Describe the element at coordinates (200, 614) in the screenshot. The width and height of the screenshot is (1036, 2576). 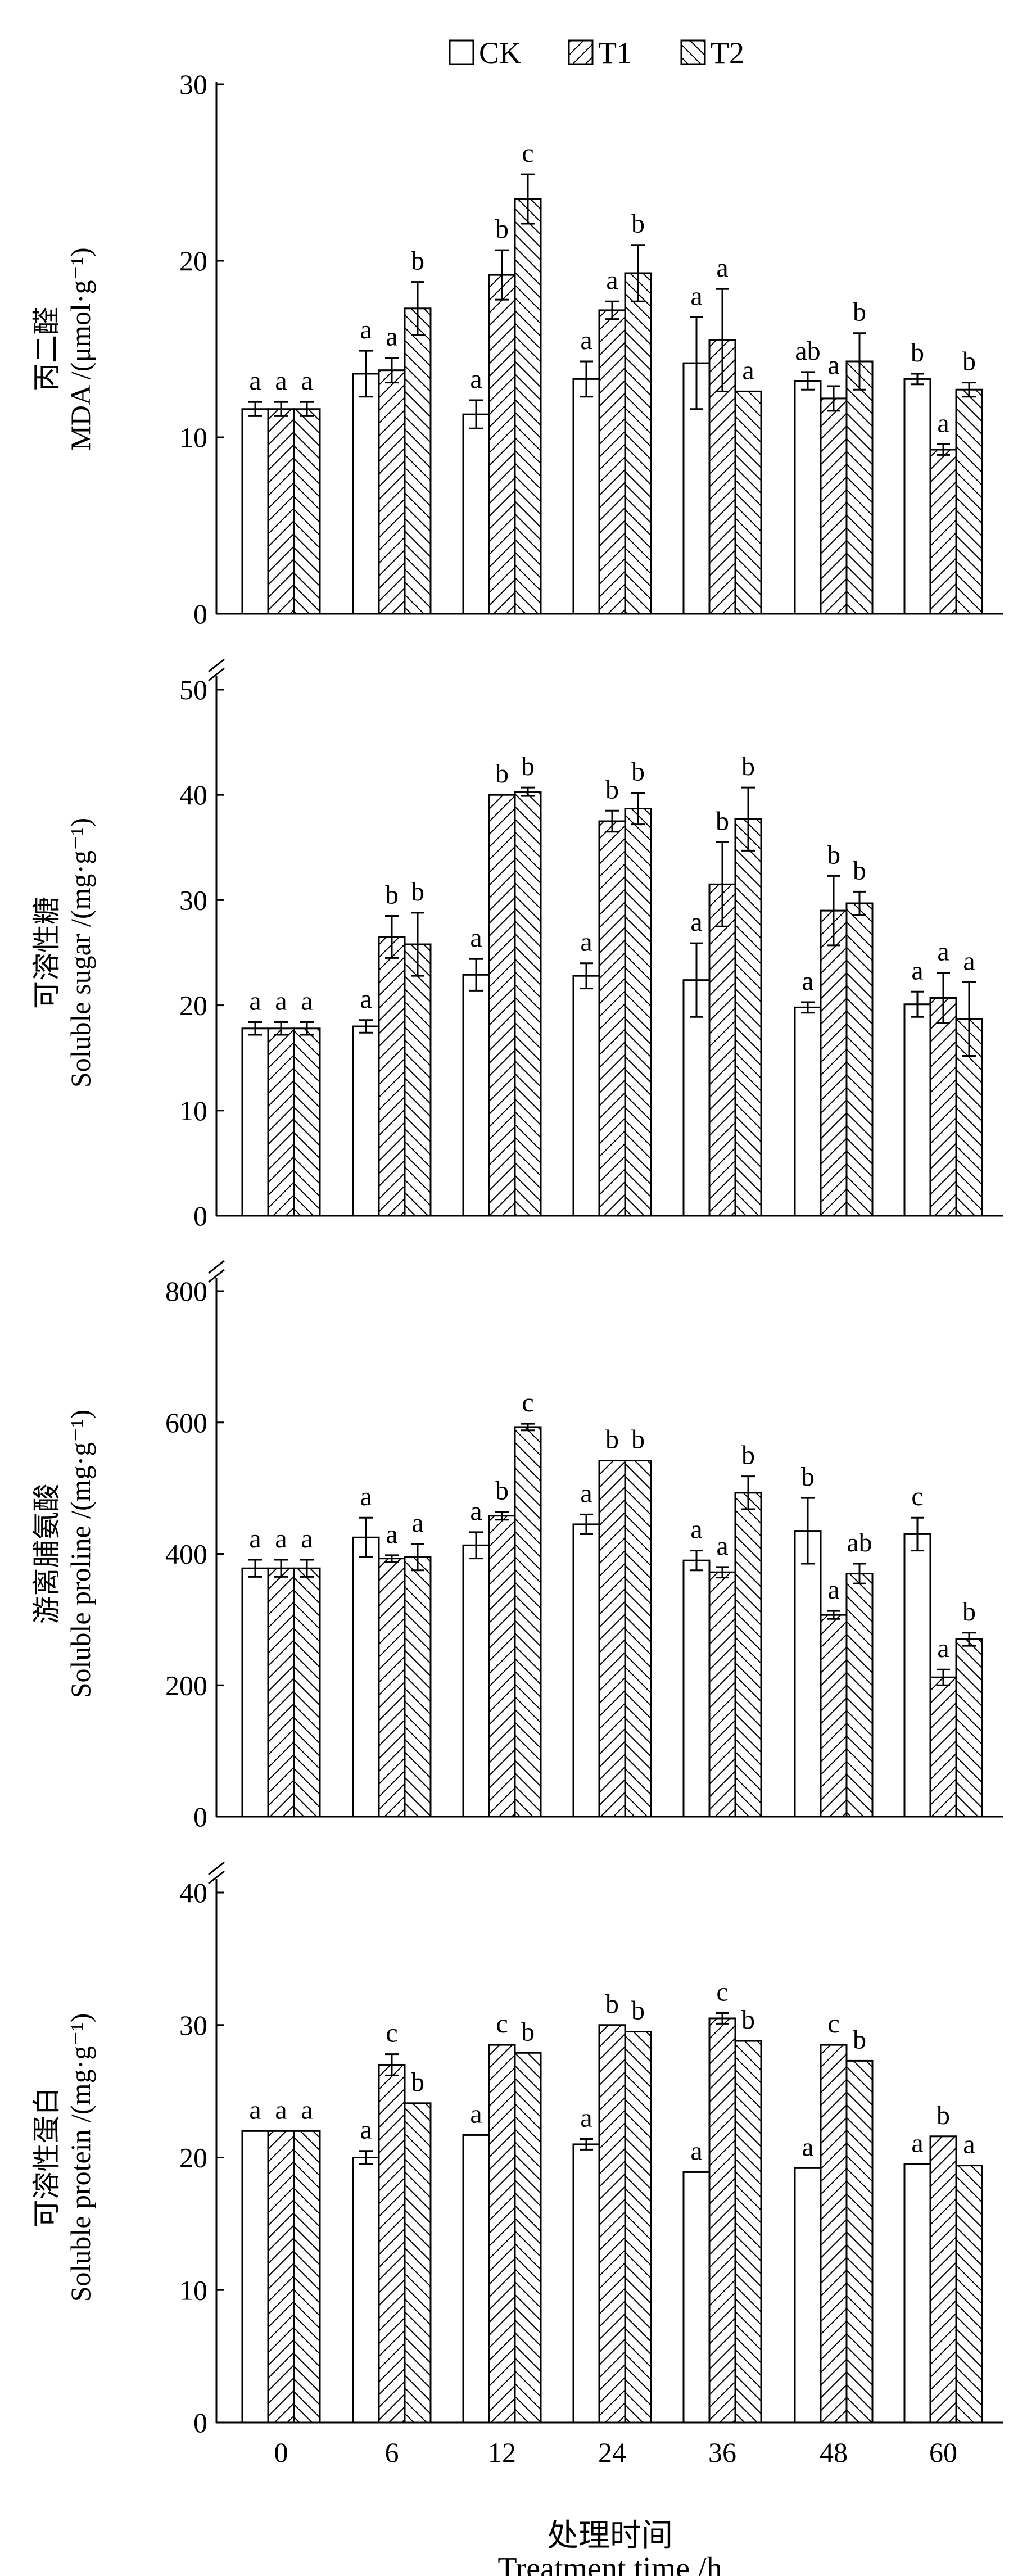
I see `mda-y-tick-label: 0` at that location.